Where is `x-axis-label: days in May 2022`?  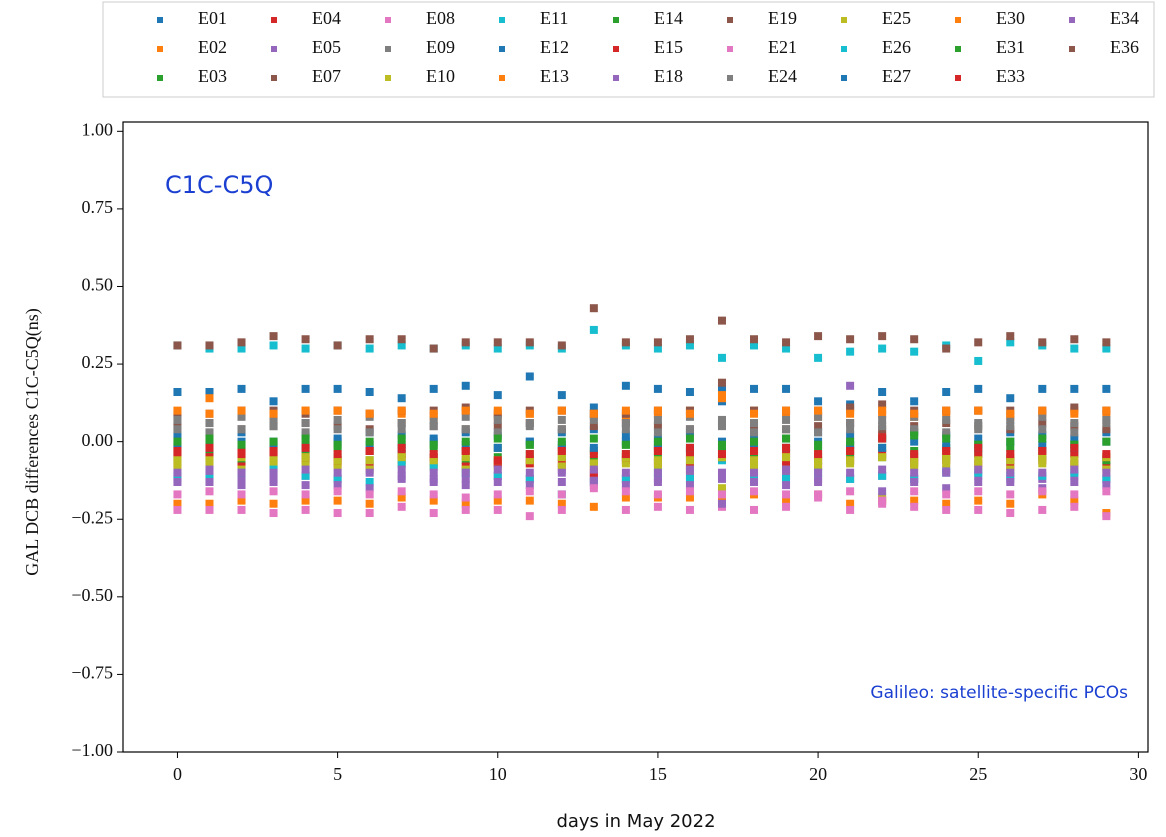
x-axis-label: days in May 2022 is located at coordinates (635, 821).